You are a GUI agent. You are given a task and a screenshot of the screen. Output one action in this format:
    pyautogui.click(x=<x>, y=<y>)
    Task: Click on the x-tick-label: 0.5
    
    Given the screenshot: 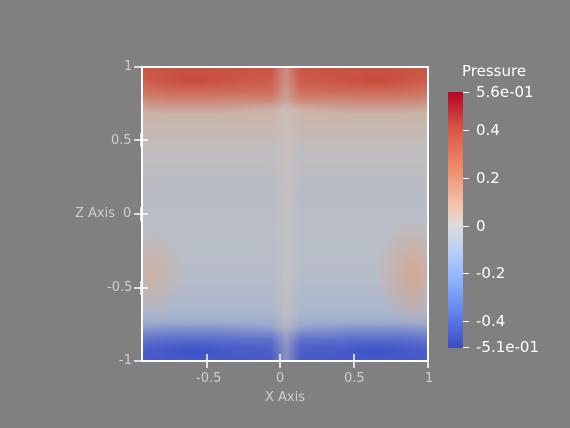 What is the action you would take?
    pyautogui.click(x=354, y=378)
    